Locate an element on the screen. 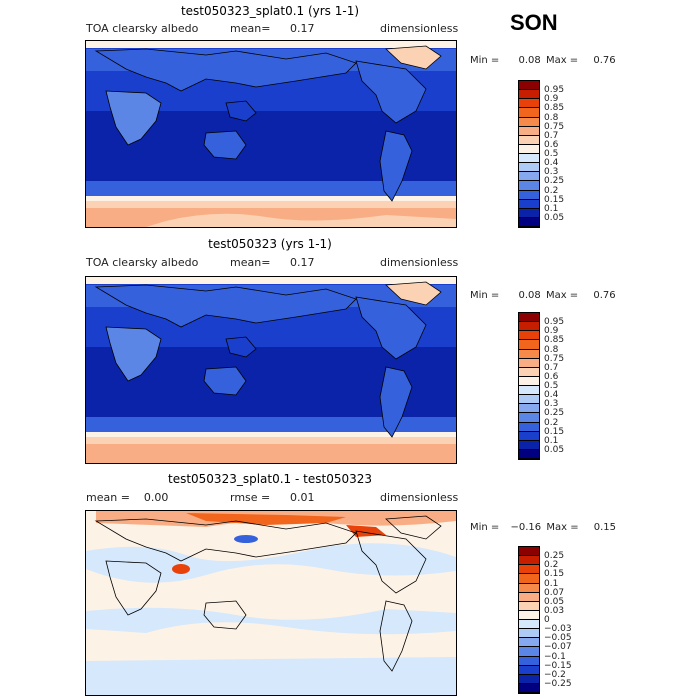 The width and height of the screenshot is (700, 700). max-value: 0.15 is located at coordinates (605, 527).